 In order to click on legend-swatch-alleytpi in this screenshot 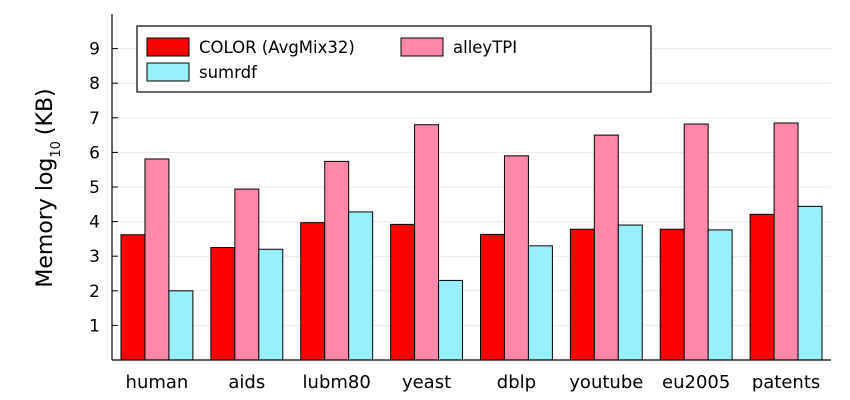, I will do `click(422, 47)`.